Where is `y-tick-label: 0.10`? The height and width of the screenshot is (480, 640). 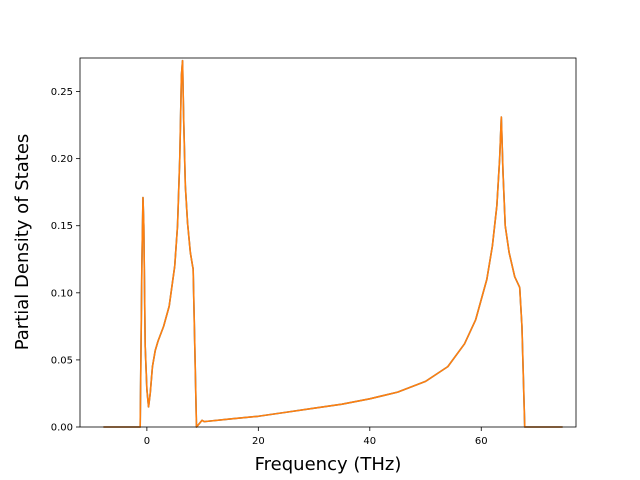 y-tick-label: 0.10 is located at coordinates (62, 293).